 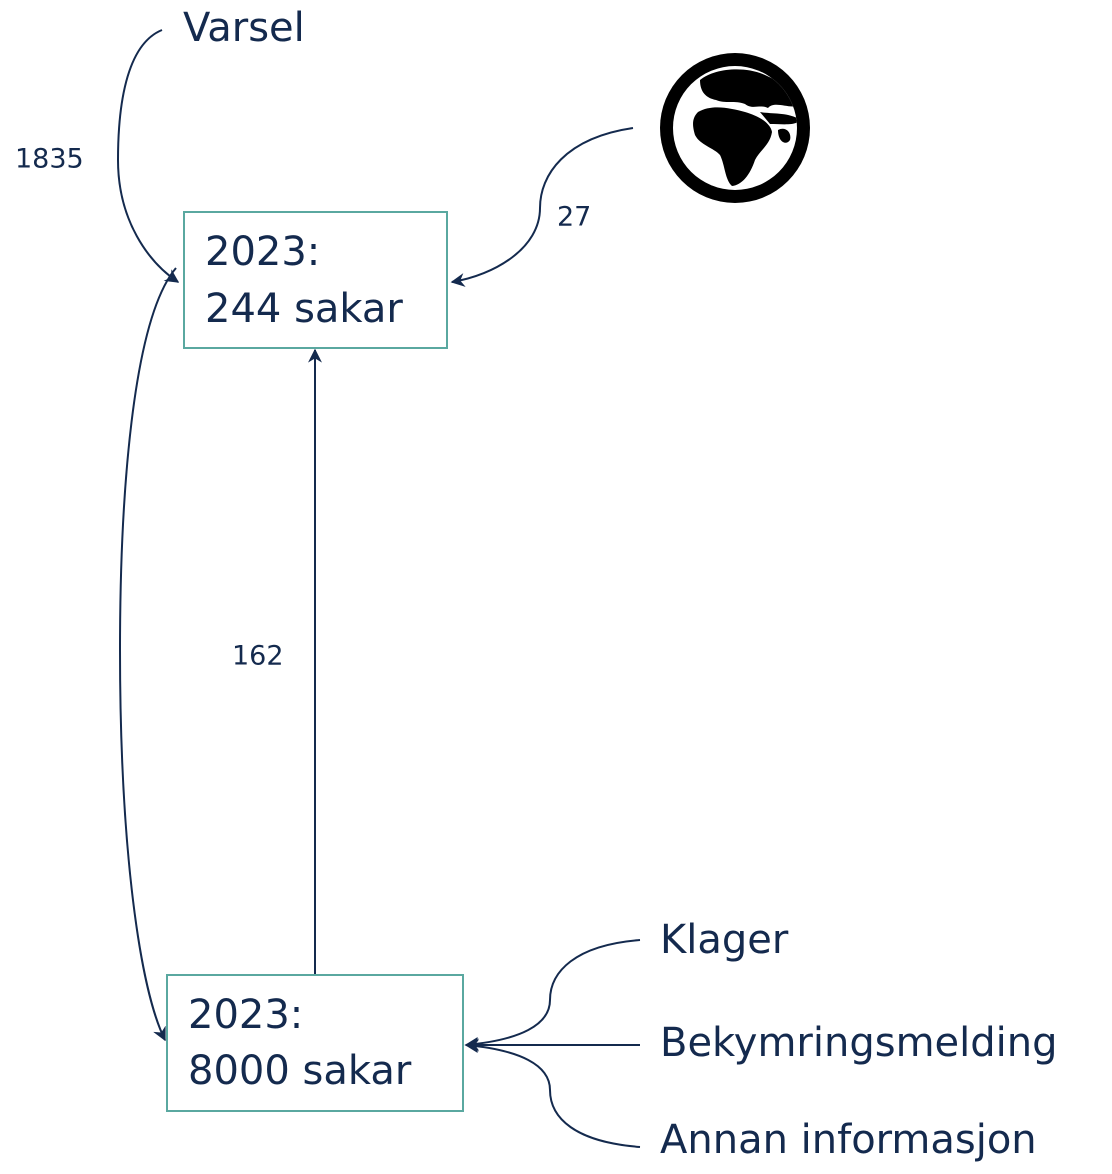 I want to click on globe-icon, so click(x=735, y=128).